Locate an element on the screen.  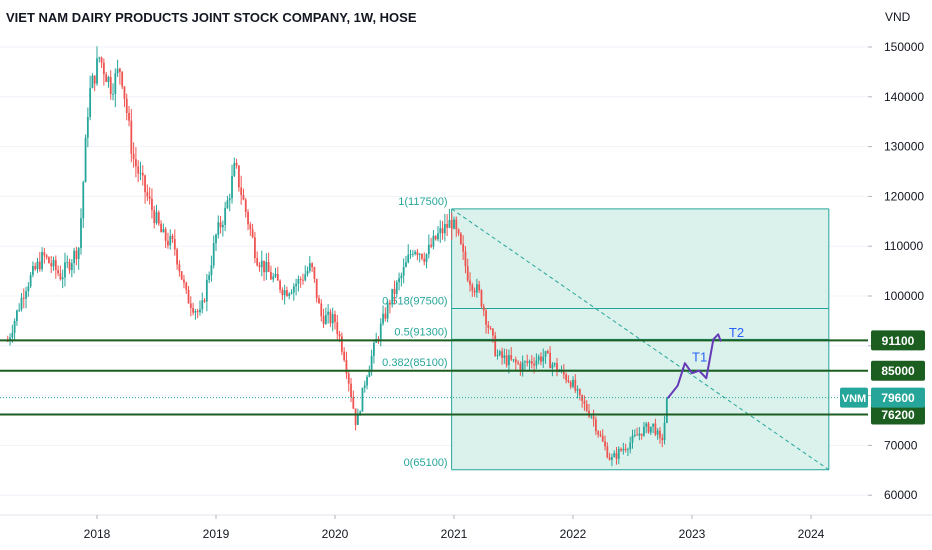
y-tick-label: 70000 is located at coordinates (901, 445).